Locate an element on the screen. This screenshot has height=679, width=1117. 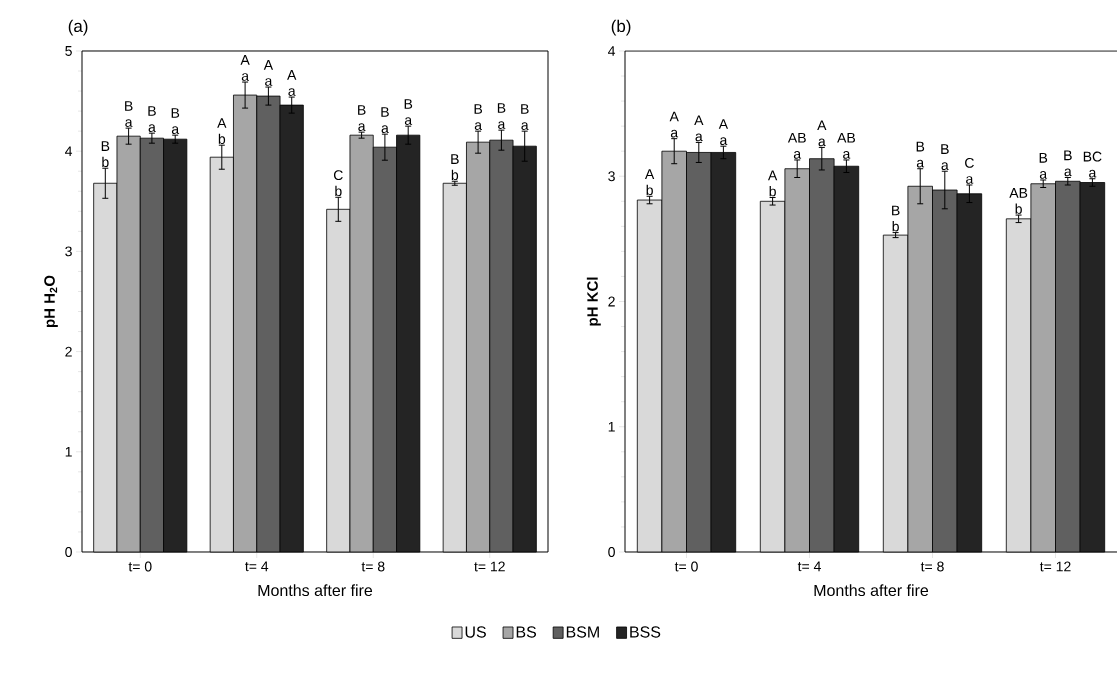
chart-title: (b) is located at coordinates (621, 27).